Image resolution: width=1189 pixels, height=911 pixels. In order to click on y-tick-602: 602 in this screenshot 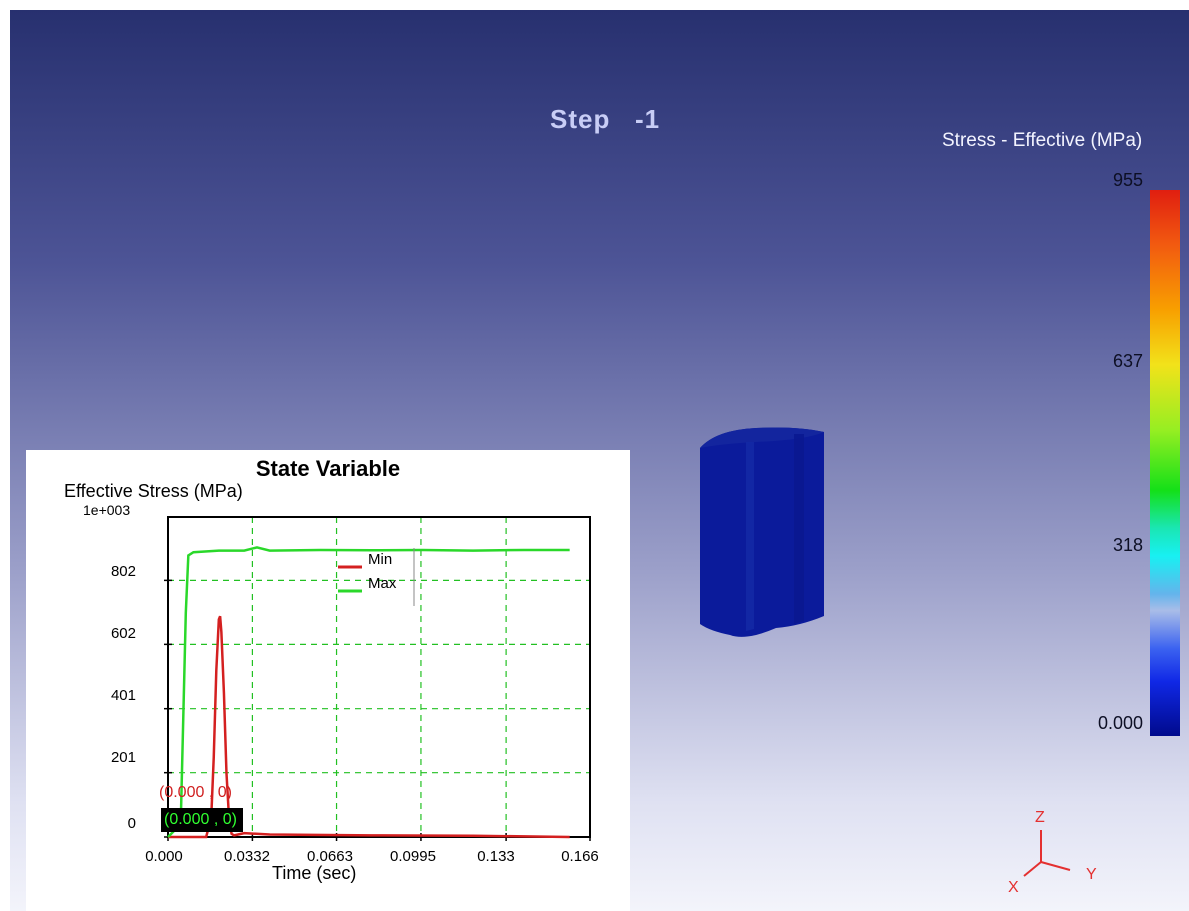, I will do `click(123, 633)`.